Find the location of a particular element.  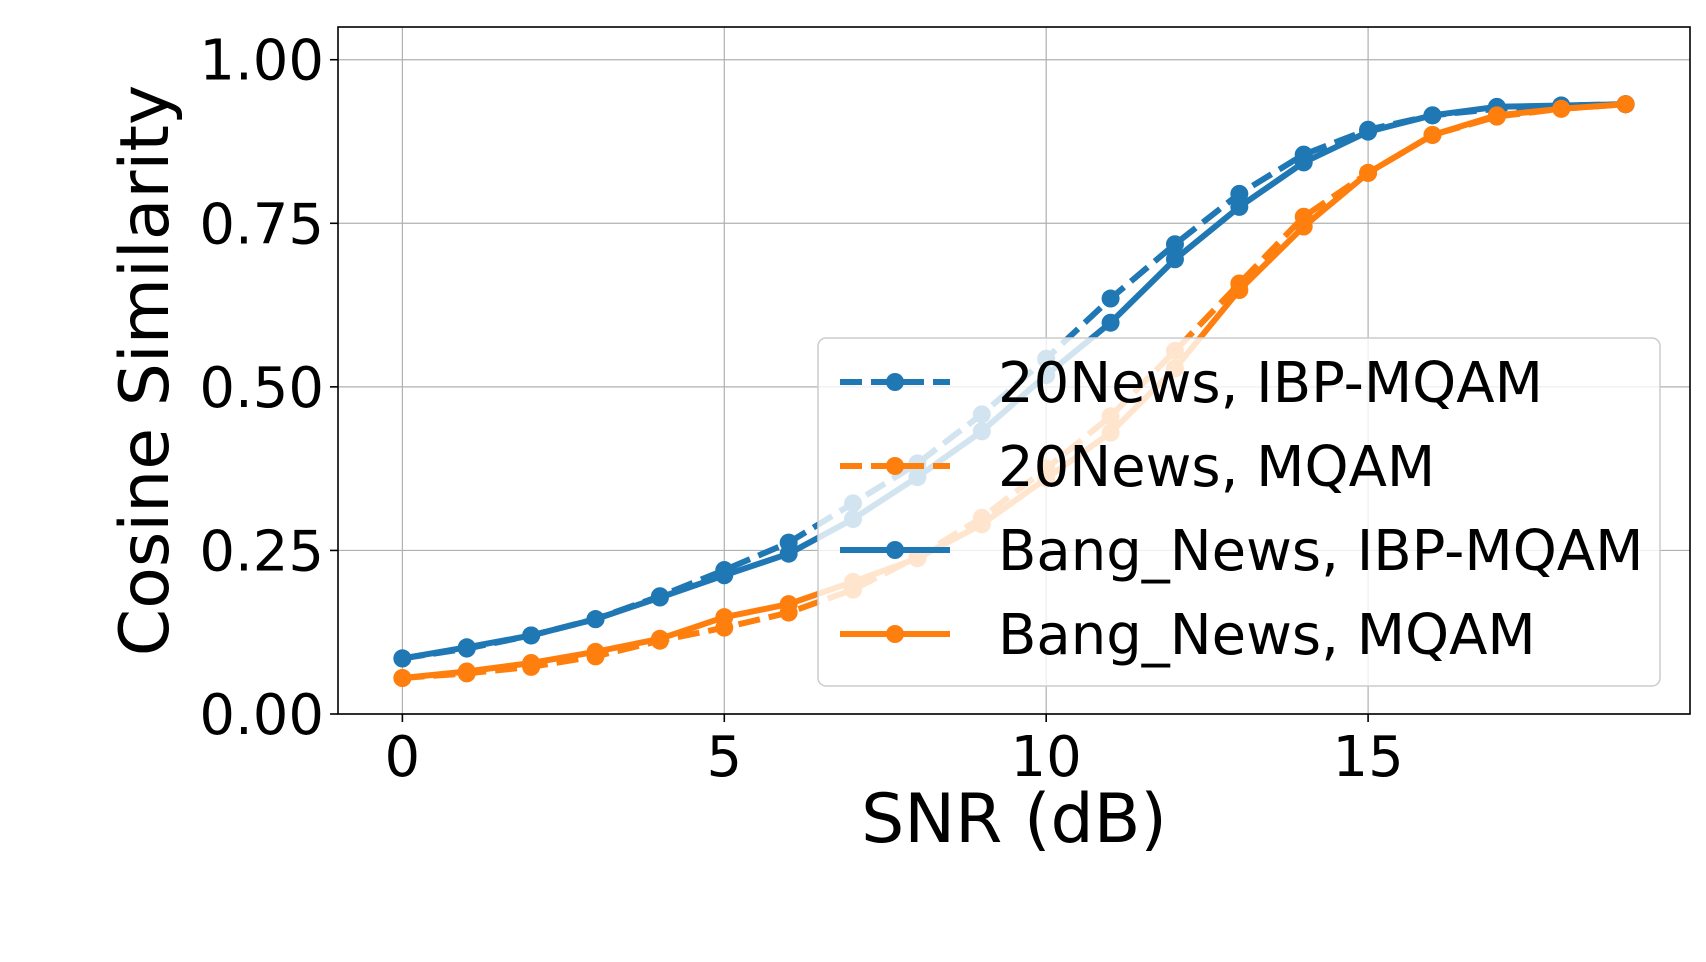

legend-item: Bang_News, MQAM is located at coordinates (1188, 635).